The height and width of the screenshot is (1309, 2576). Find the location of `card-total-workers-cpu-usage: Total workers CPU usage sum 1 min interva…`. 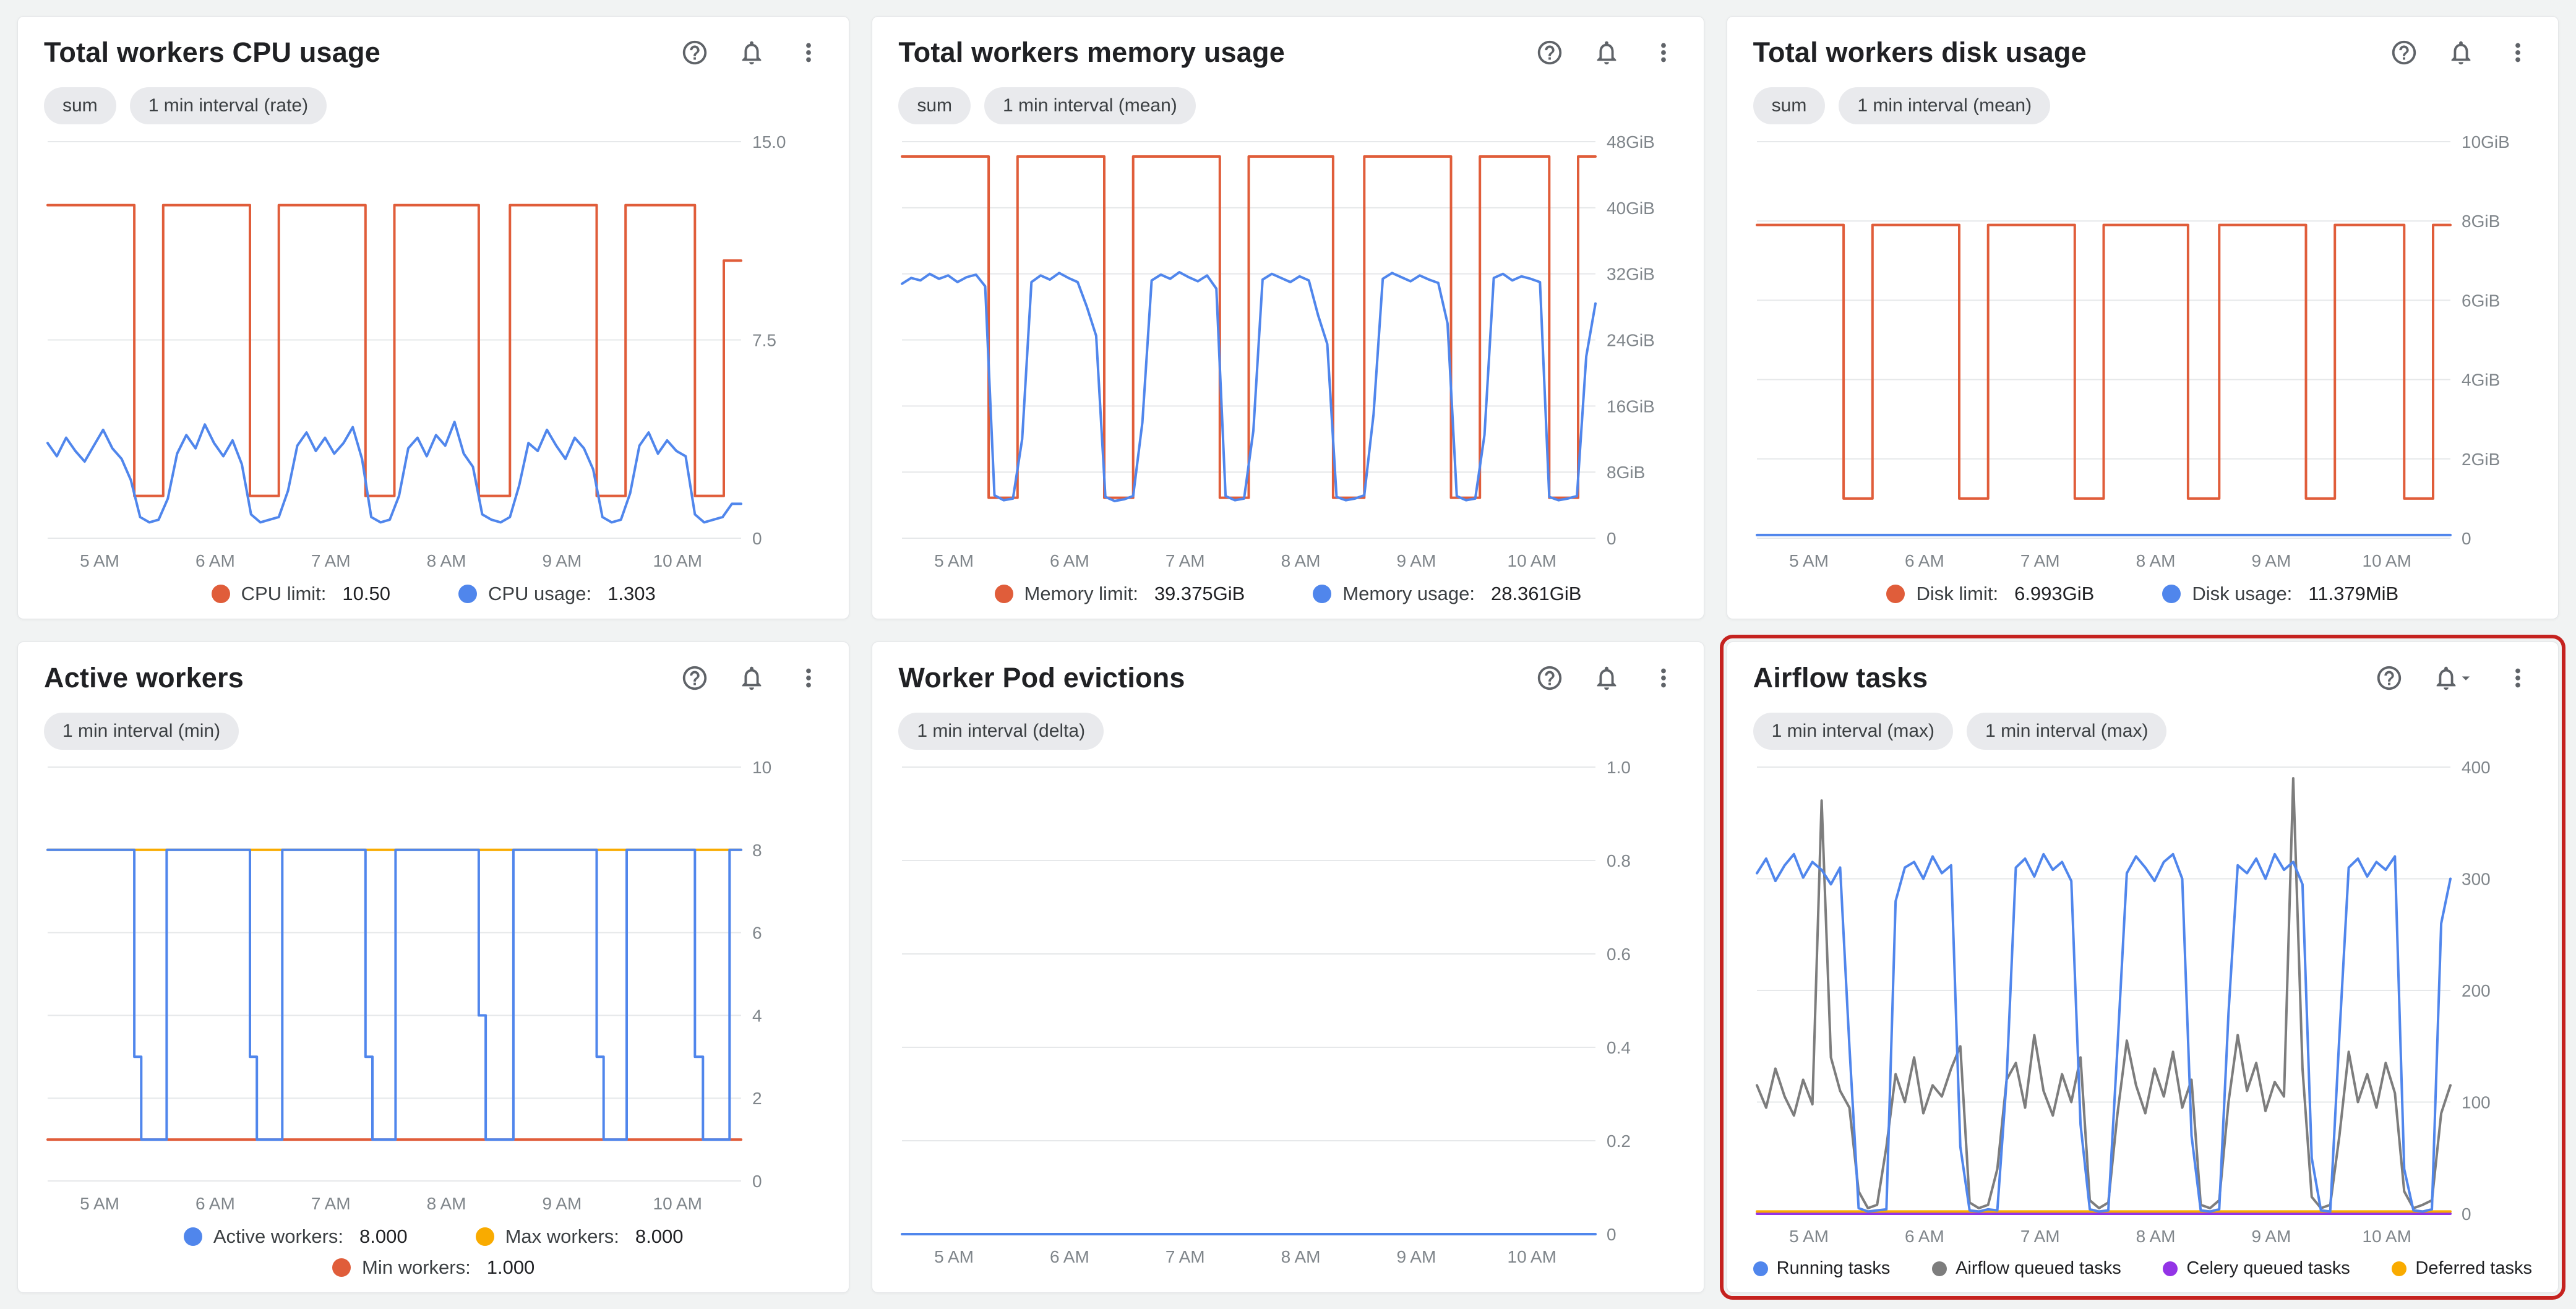

card-total-workers-cpu-usage: Total workers CPU usage sum 1 min interva… is located at coordinates (434, 317).